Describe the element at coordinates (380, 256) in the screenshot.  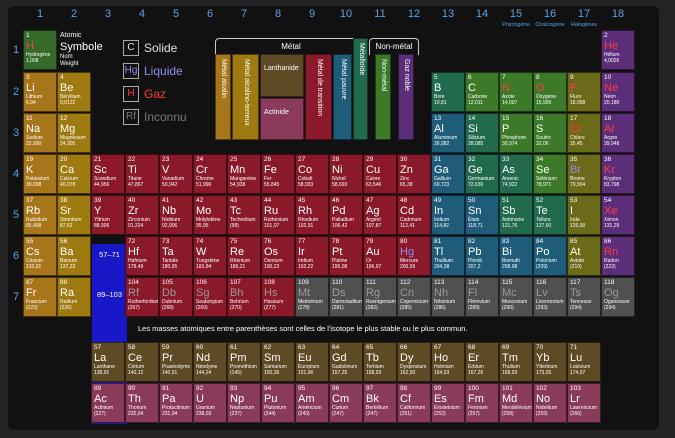
I see `element-au: 79 Au Or 196,97` at that location.